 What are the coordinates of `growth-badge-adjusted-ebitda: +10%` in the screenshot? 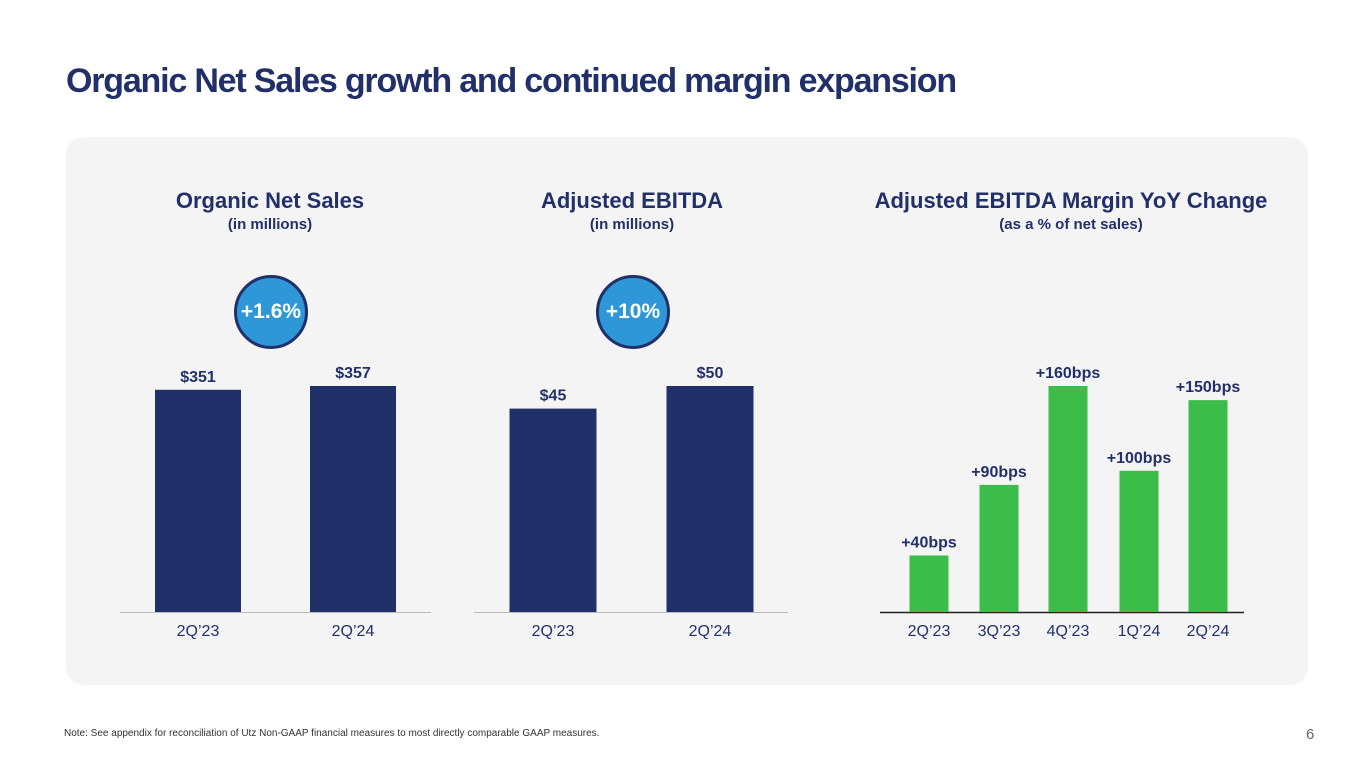 It's located at (633, 312).